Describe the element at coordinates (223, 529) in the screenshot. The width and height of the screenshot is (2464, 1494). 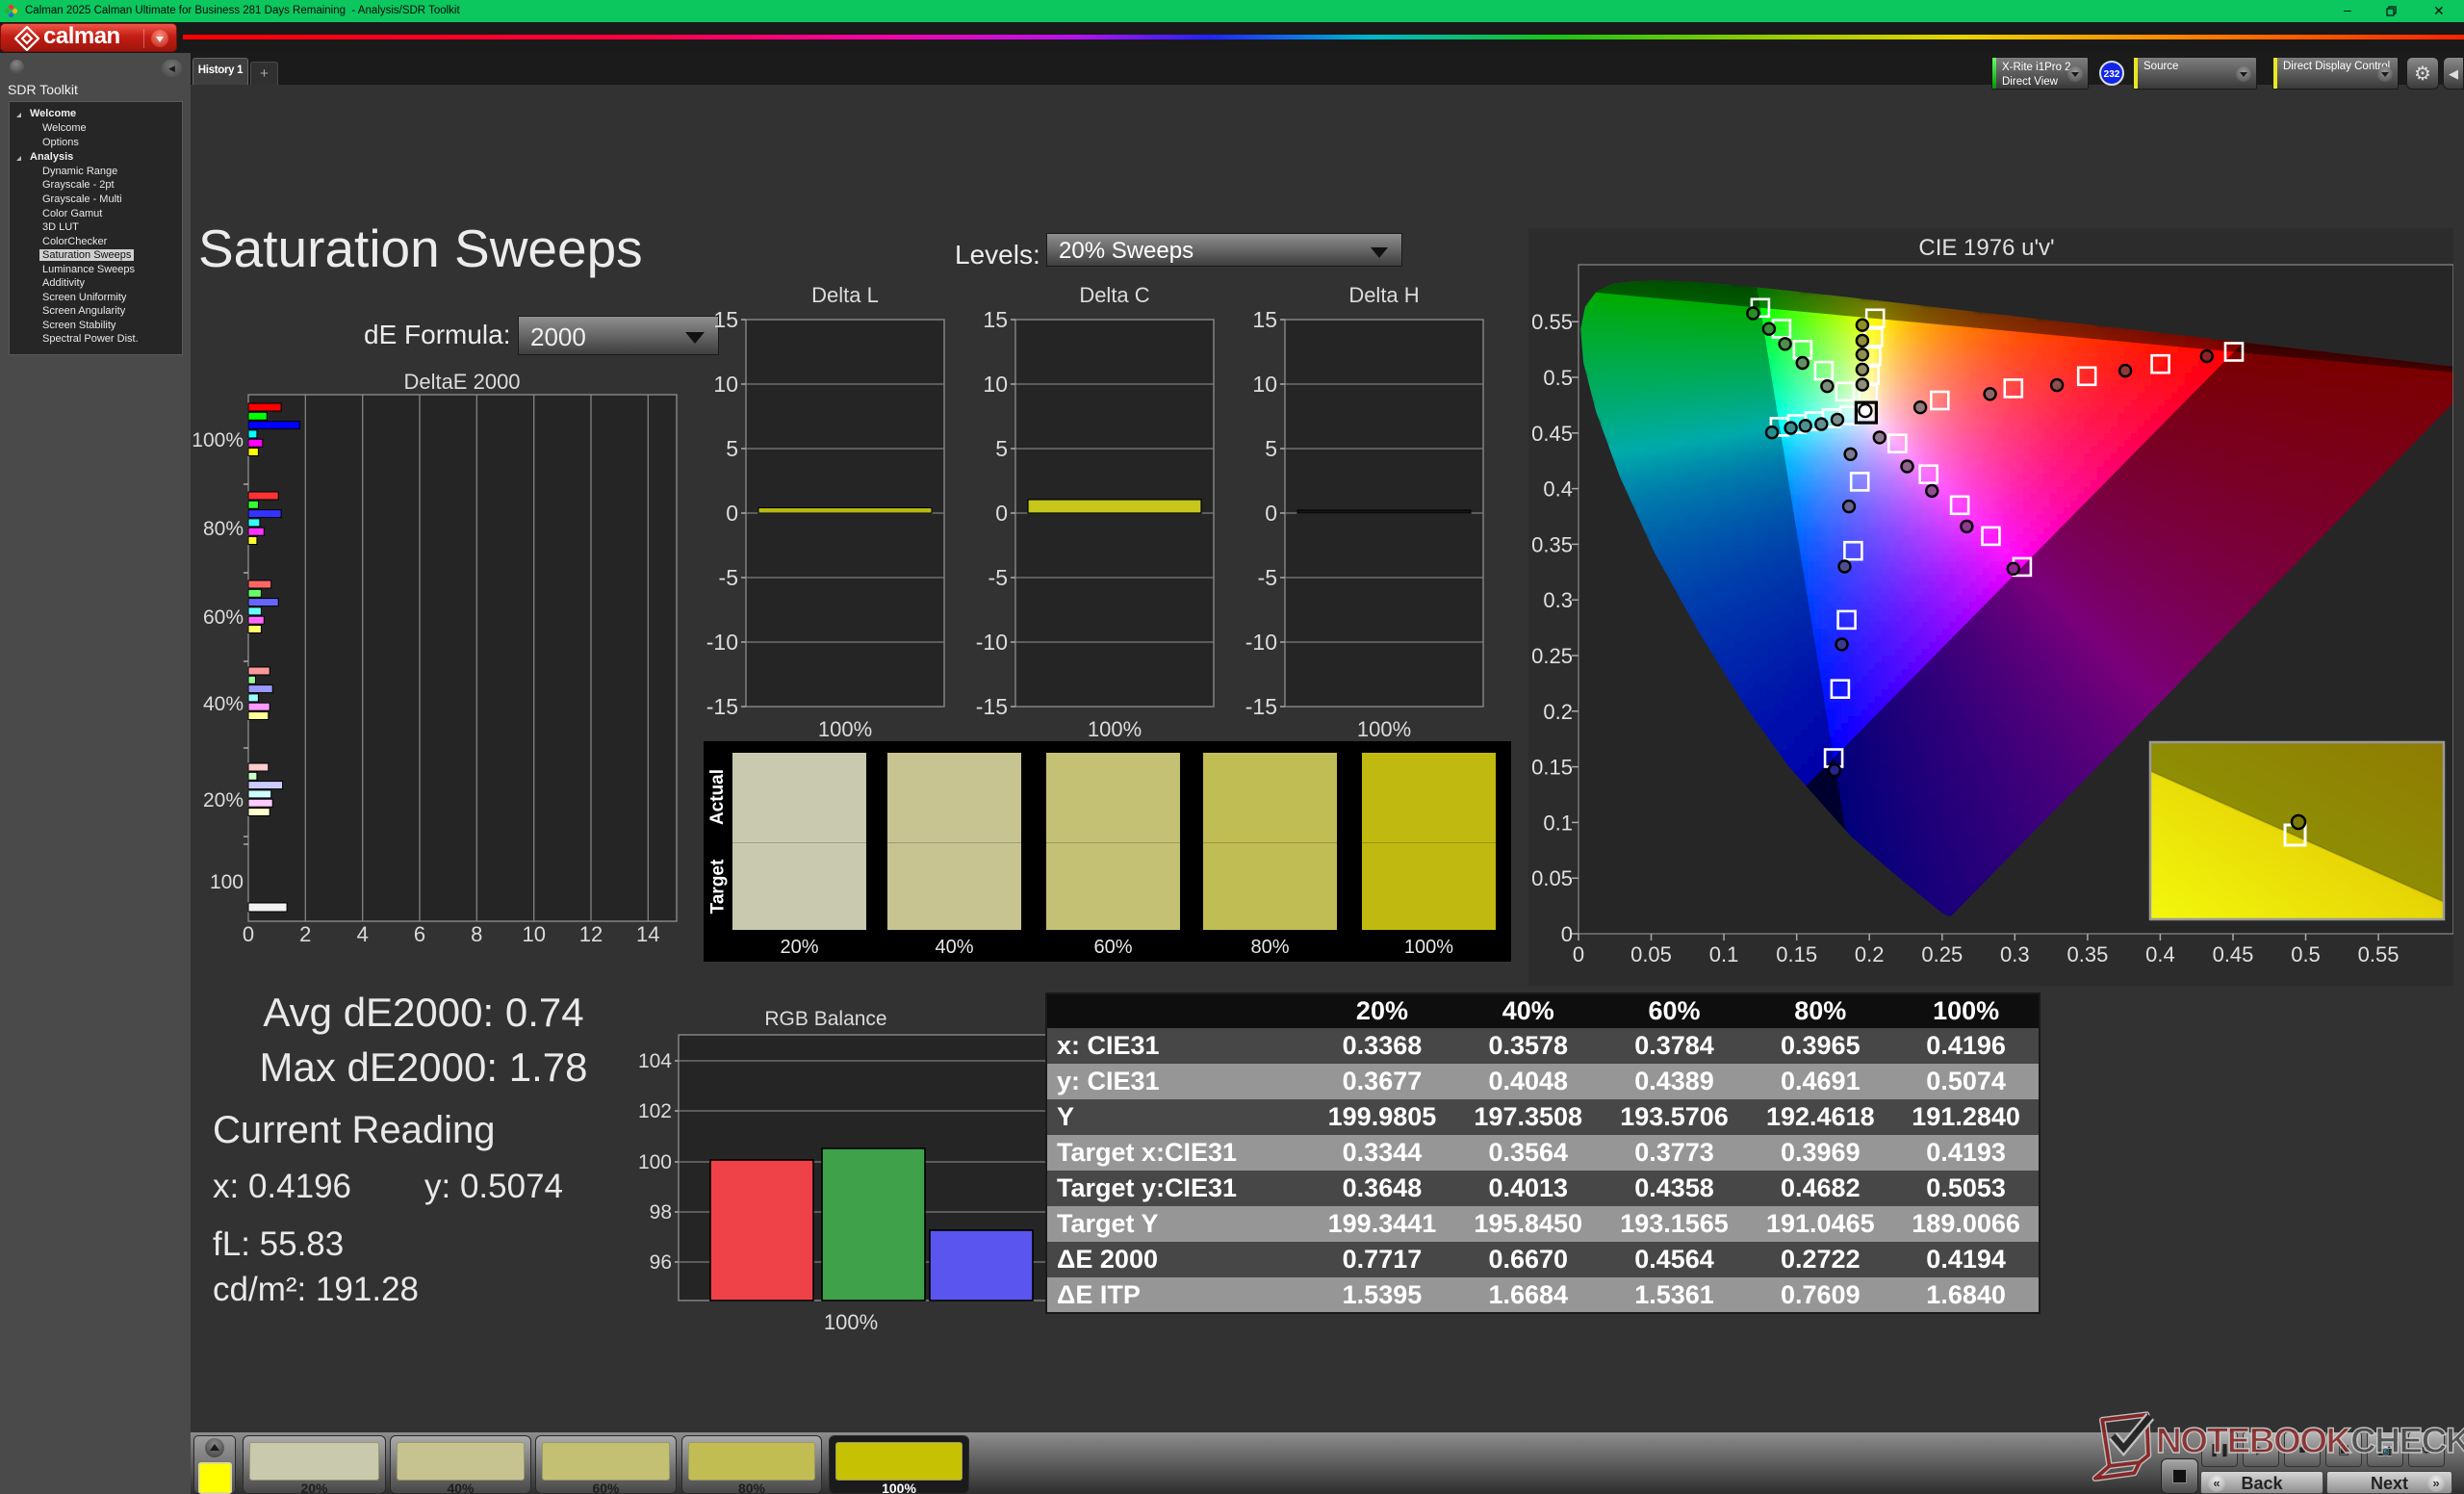
I see `svg-text: 80%` at that location.